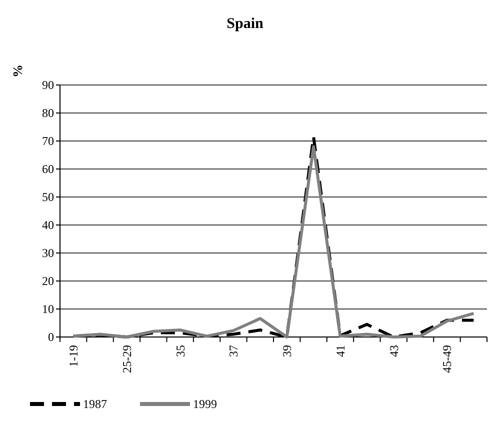 This screenshot has height=437, width=490. Describe the element at coordinates (48, 113) in the screenshot. I see `y-tick-label: 80` at that location.